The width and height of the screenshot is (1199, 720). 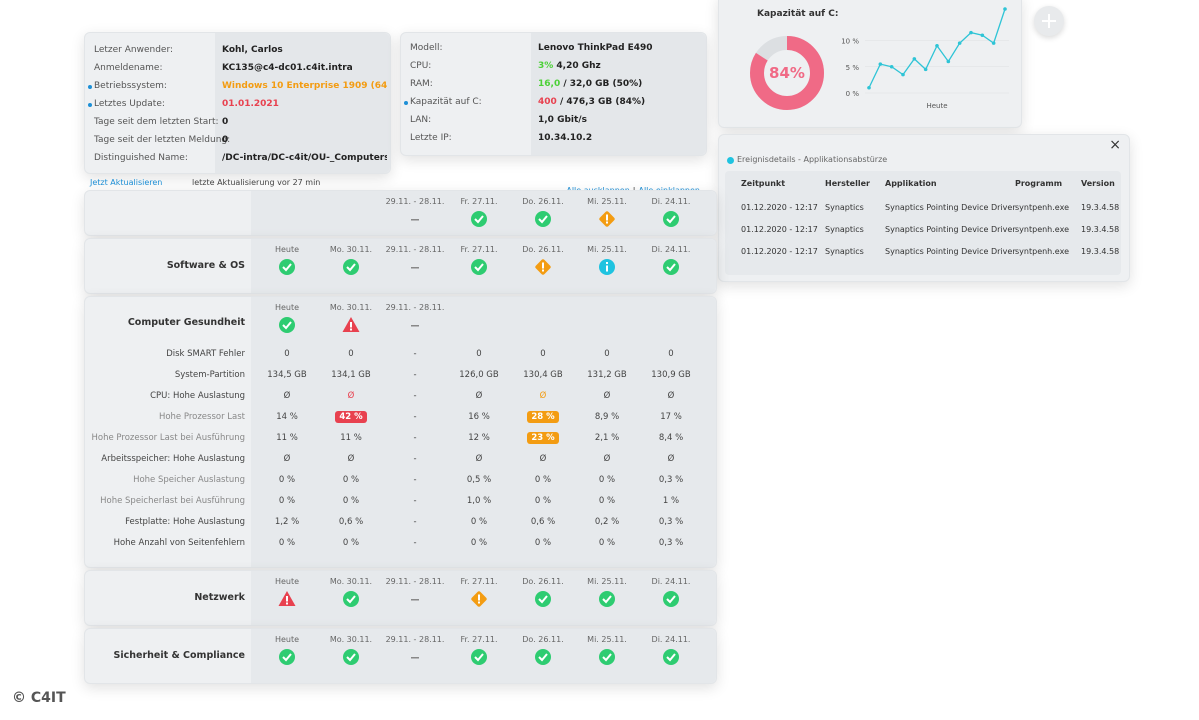 I want to click on status-icon-info, so click(x=607, y=267).